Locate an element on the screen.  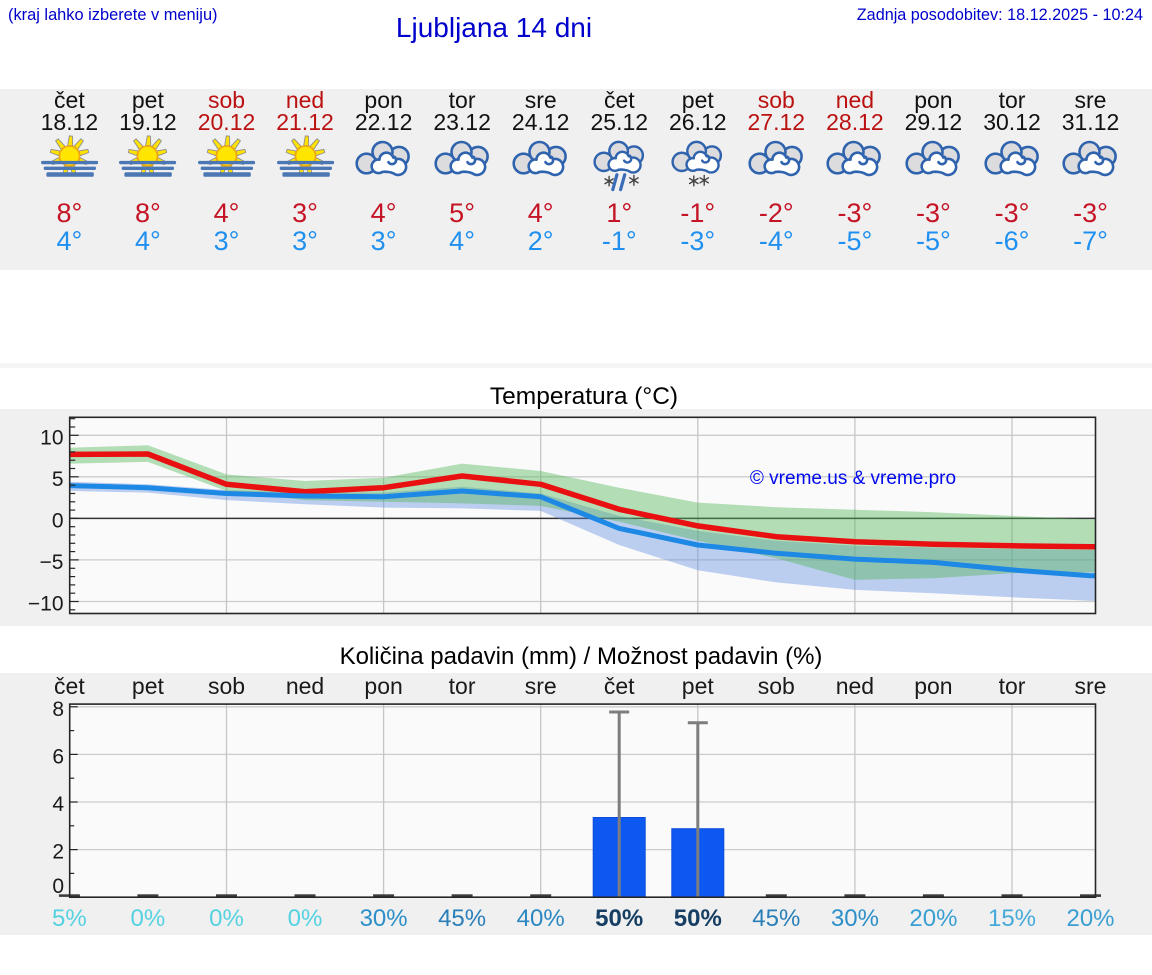
svg-text: 6 is located at coordinates (58, 756).